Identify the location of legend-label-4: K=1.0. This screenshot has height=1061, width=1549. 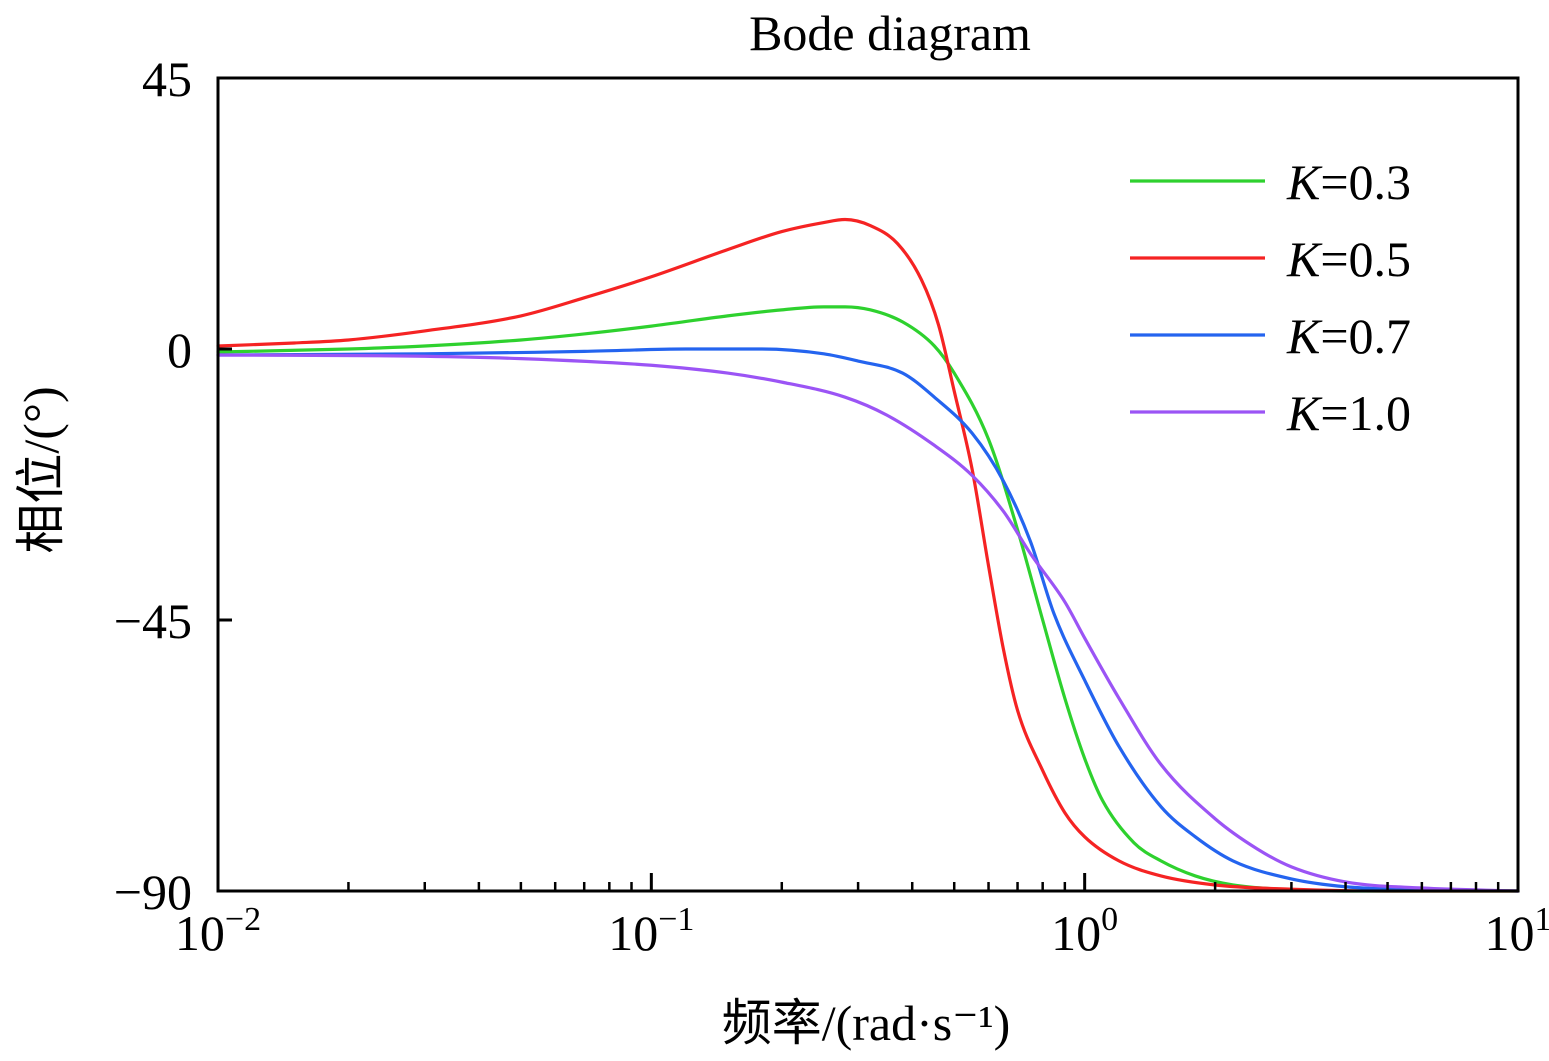
(1348, 413).